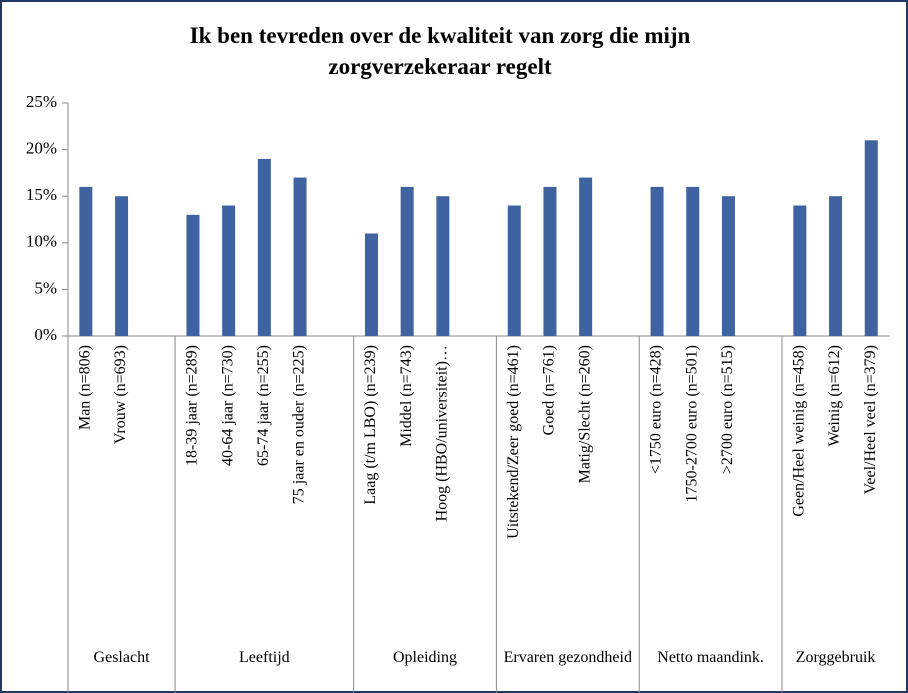 This screenshot has width=908, height=693. Describe the element at coordinates (424, 657) in the screenshot. I see `group-label: Opleiding` at that location.